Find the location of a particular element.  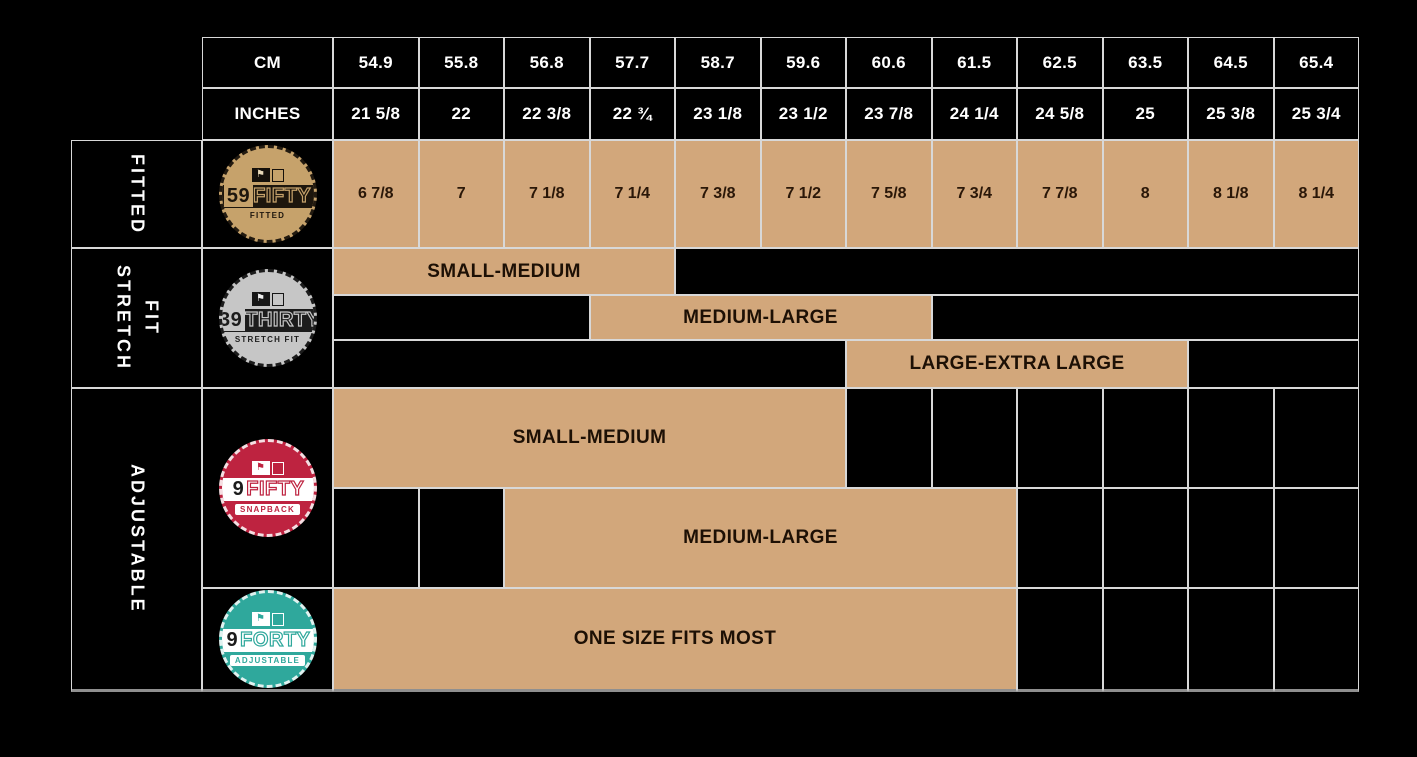

inches-value: 23 1/8 is located at coordinates (718, 114).